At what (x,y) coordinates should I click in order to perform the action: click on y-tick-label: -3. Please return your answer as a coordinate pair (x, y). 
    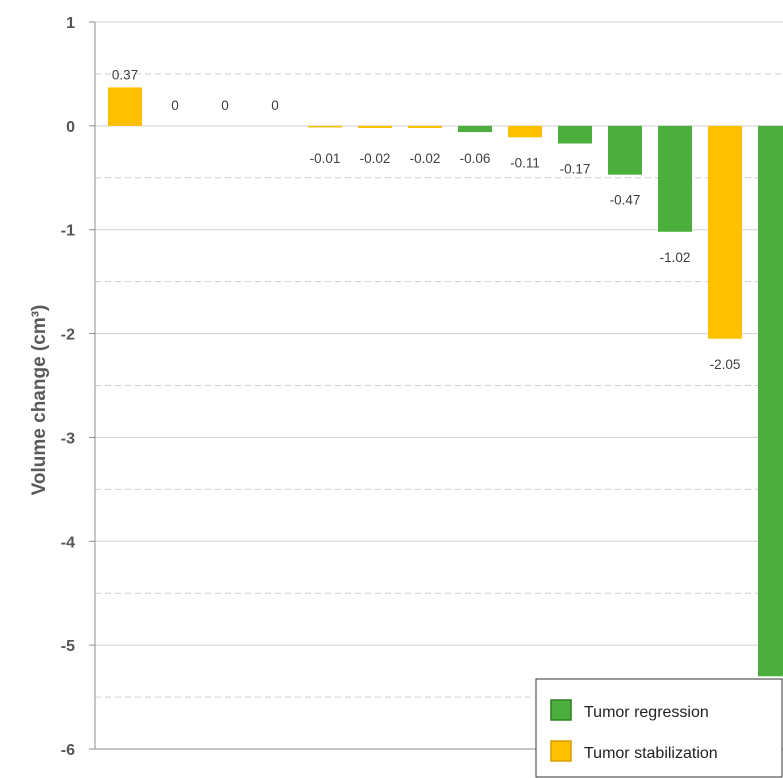
    Looking at the image, I should click on (68, 438).